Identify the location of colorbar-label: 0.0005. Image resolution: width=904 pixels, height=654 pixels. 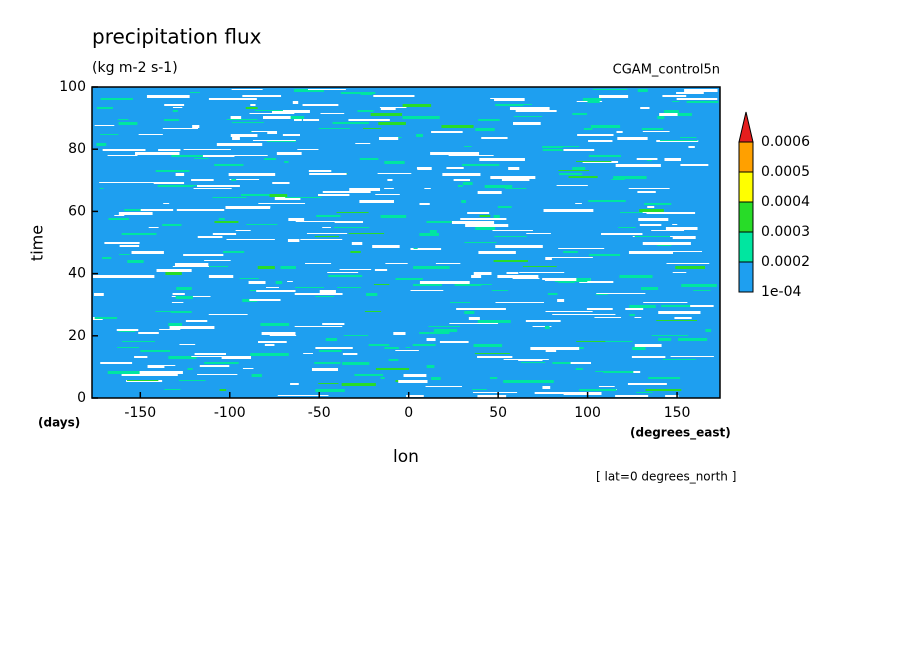
(785, 172).